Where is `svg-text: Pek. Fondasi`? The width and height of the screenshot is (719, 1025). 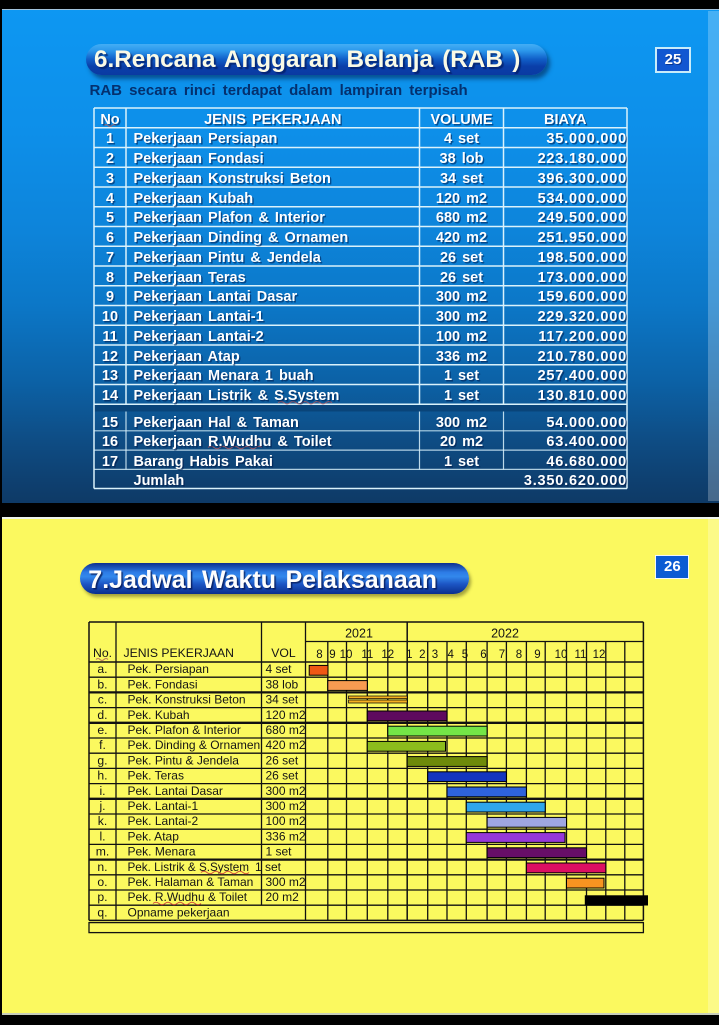 svg-text: Pek. Fondasi is located at coordinates (163, 684).